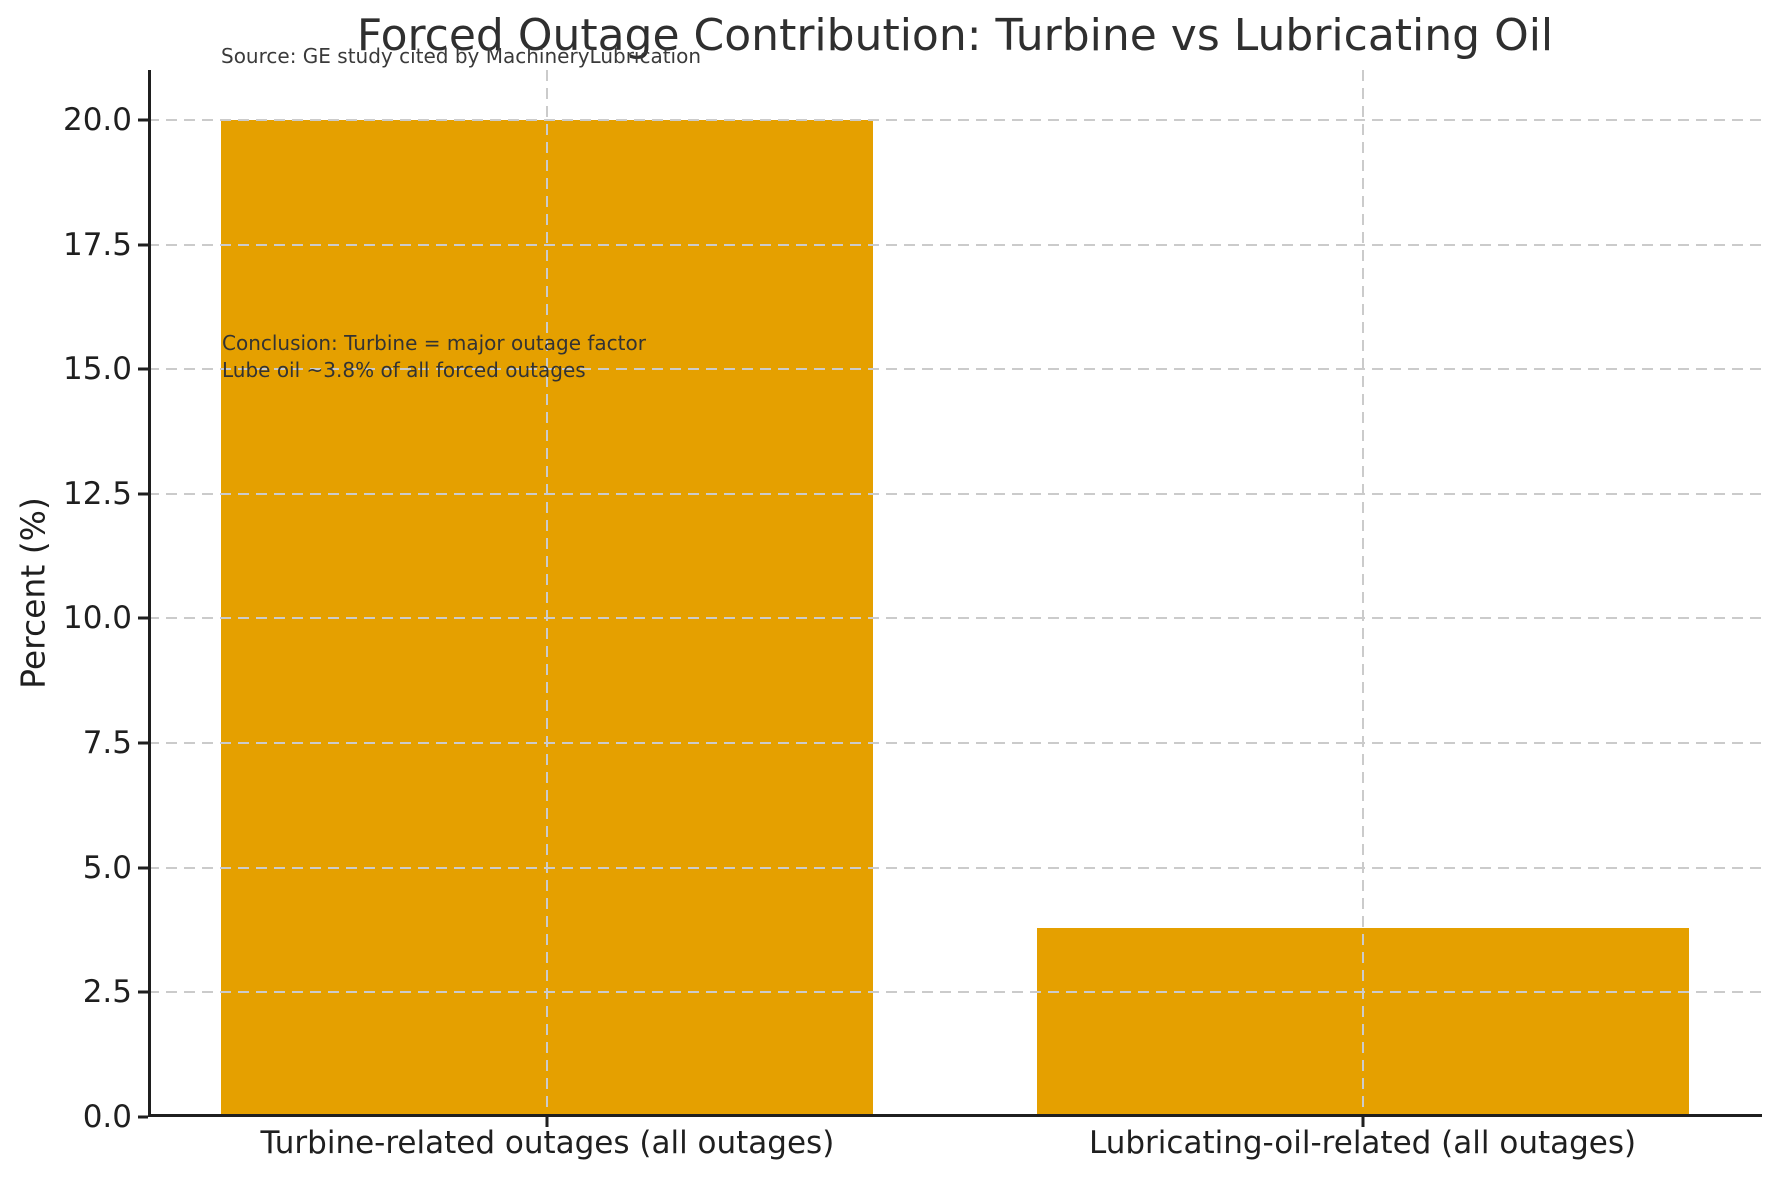 This screenshot has height=1180, width=1779. What do you see at coordinates (547, 1143) in the screenshot?
I see `x-tick-label: Turbine-related outages (all outages)` at bounding box center [547, 1143].